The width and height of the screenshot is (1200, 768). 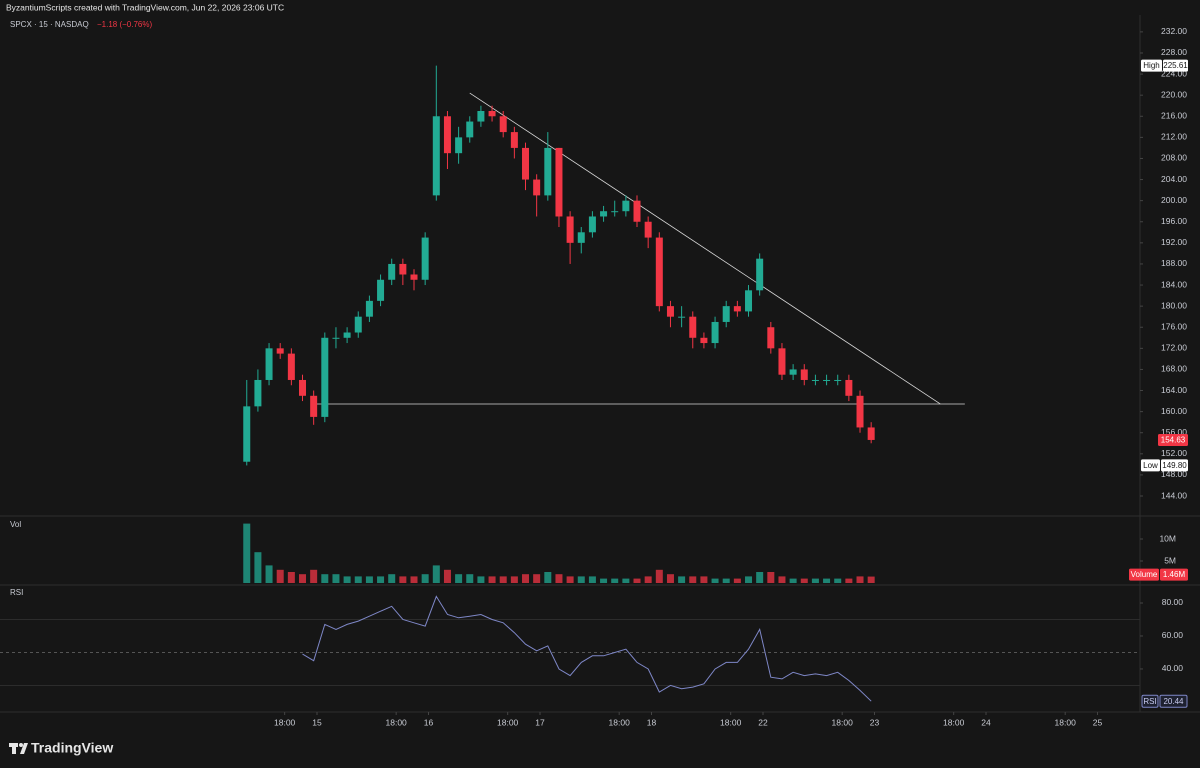 What do you see at coordinates (763, 722) in the screenshot?
I see `x-tick-label: 22` at bounding box center [763, 722].